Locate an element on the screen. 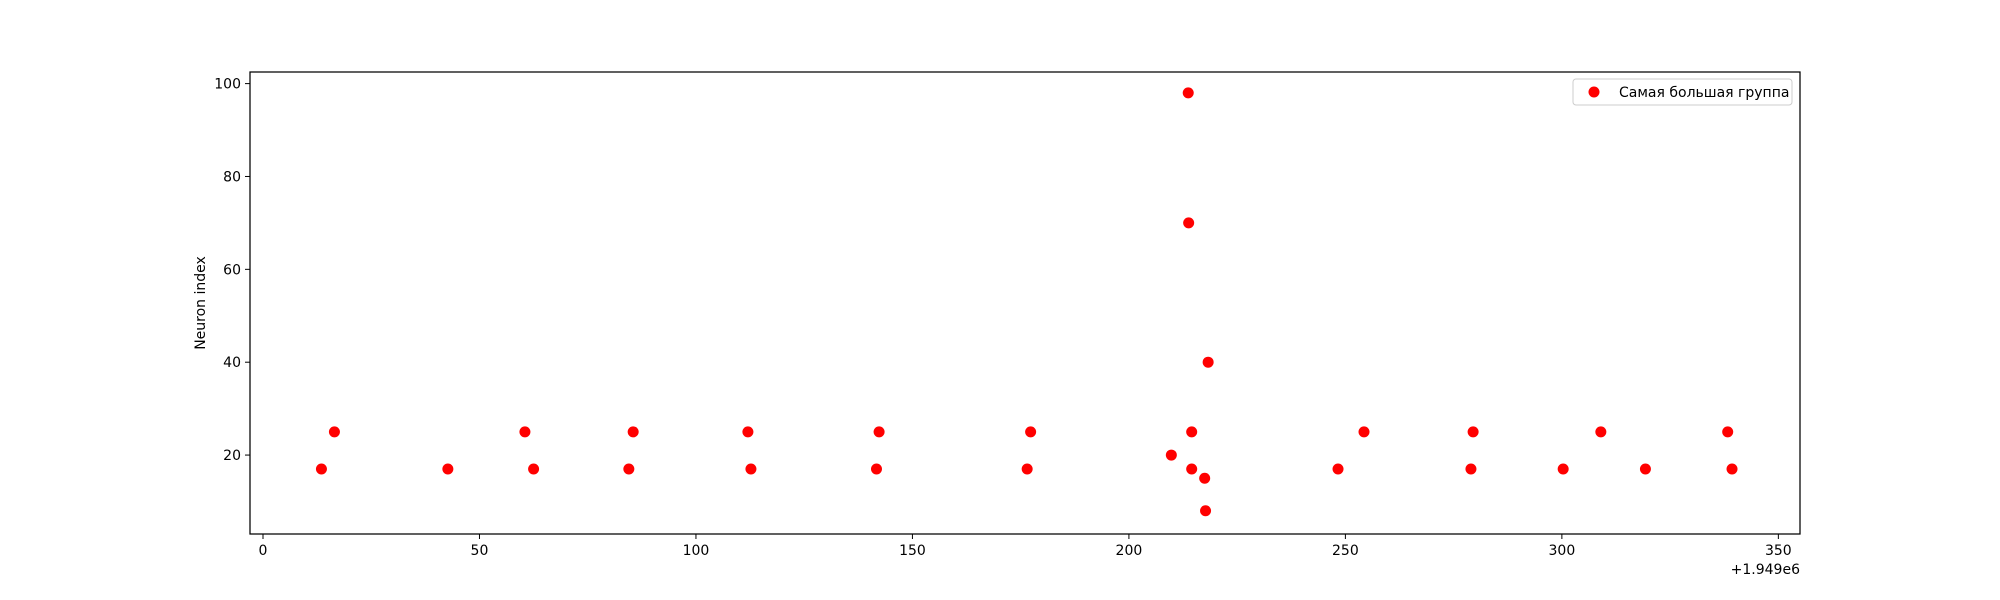 The width and height of the screenshot is (2000, 600). x-tick-label: 350 is located at coordinates (1778, 551).